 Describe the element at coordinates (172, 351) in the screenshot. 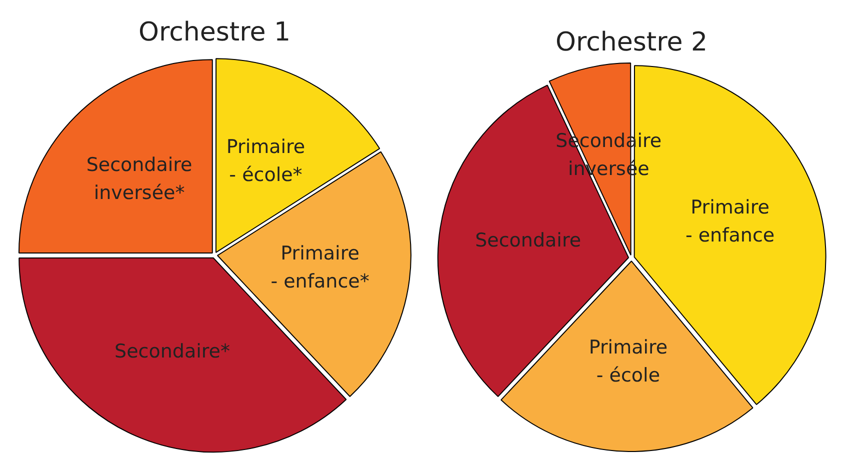

I see `slice-label: Secondaire*` at that location.